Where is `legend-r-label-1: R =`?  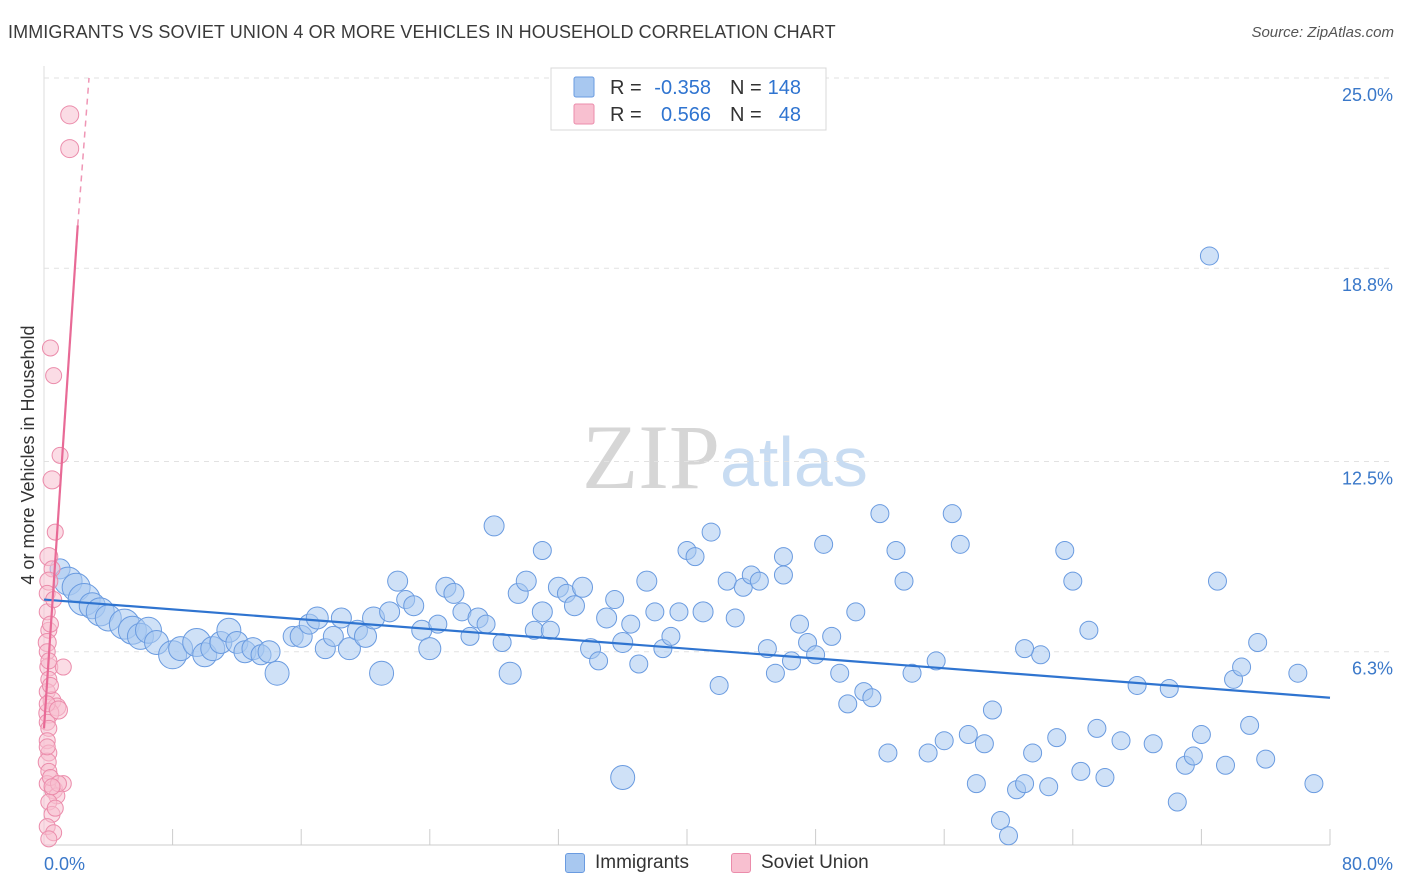 legend-r-label-1: R = is located at coordinates (626, 88).